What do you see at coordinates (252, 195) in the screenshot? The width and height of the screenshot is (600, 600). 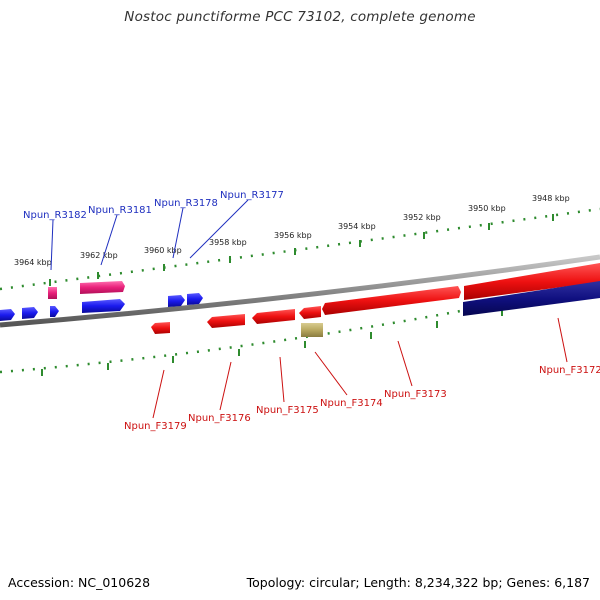 I see `label-npun-r3177: Npun_R3177` at bounding box center [252, 195].